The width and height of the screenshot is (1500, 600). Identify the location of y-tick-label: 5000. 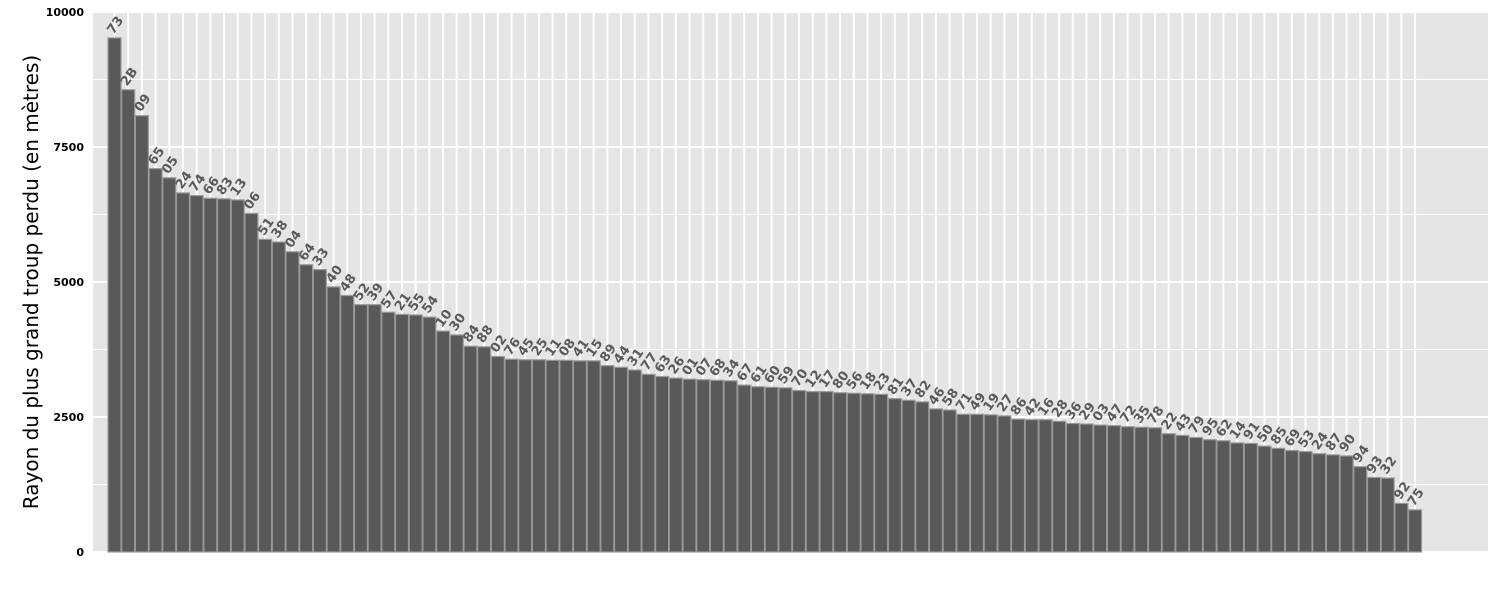
(68, 282).